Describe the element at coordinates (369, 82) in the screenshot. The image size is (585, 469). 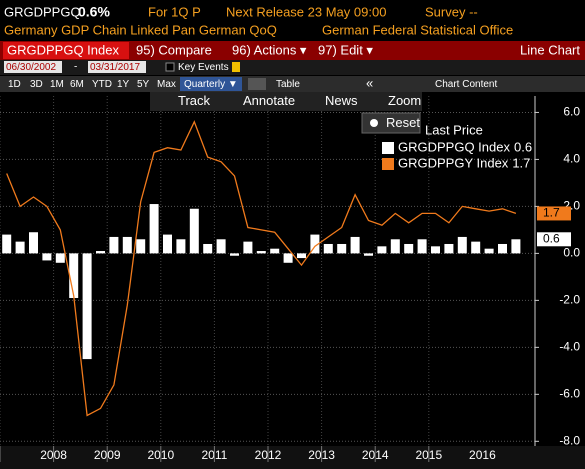
I see `collapse-icon: «` at that location.